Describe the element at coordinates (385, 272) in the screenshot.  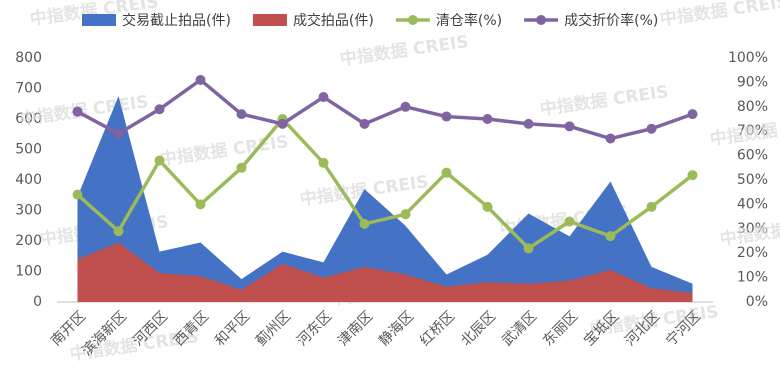
I see `area` at that location.